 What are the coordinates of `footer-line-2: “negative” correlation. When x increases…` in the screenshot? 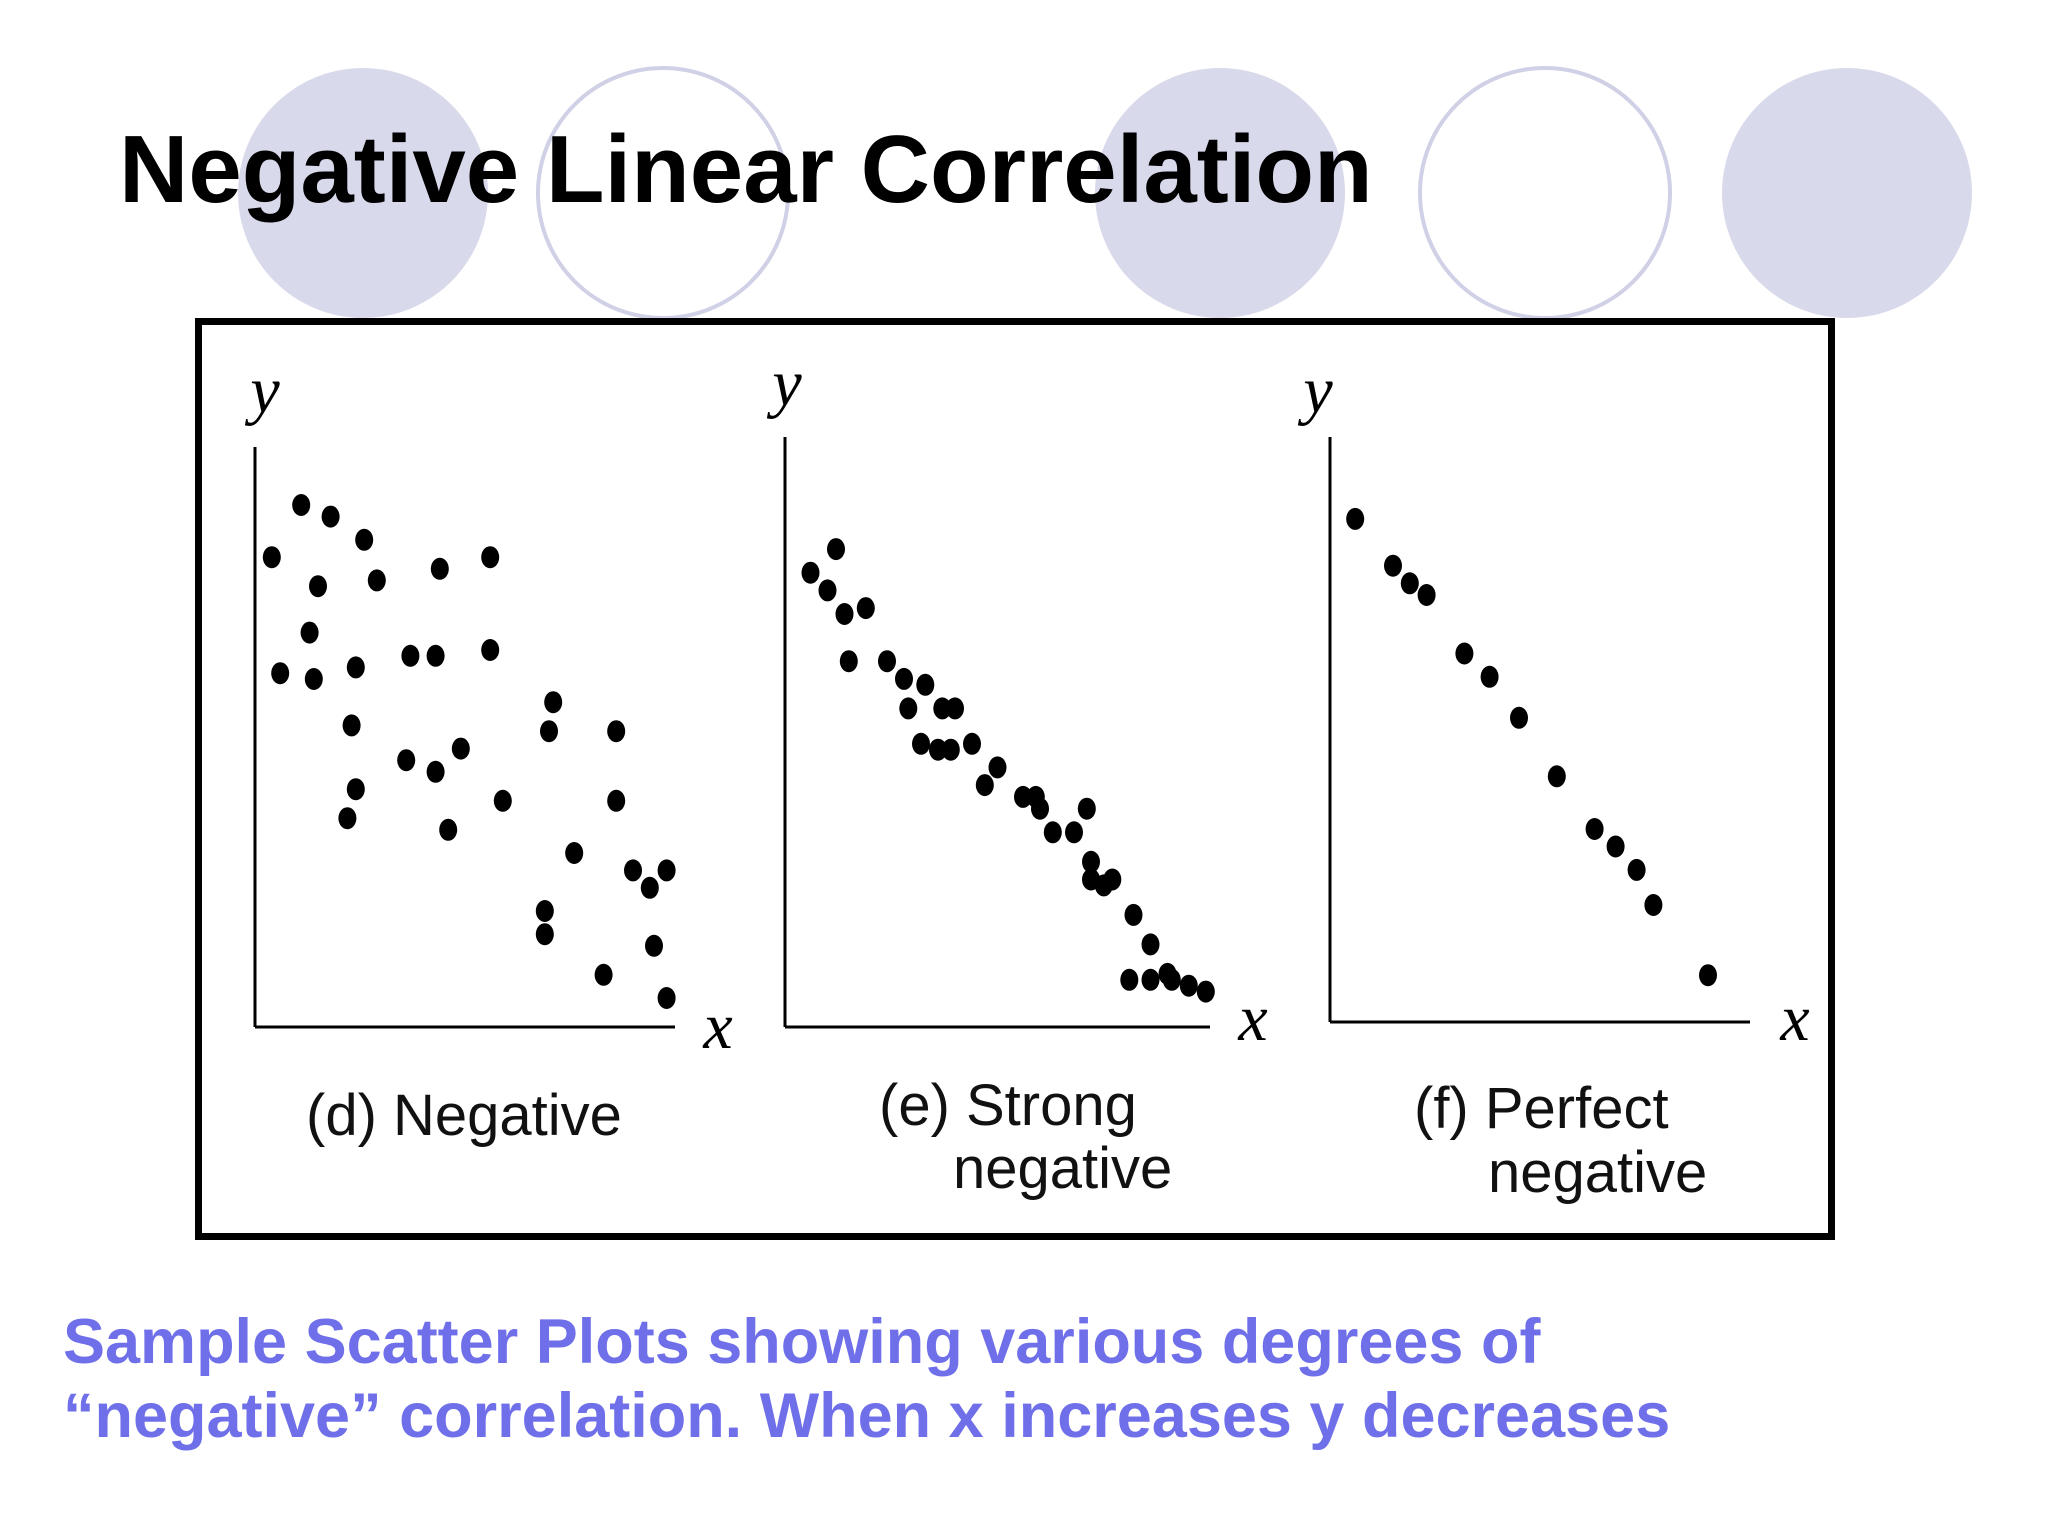 It's located at (867, 1416).